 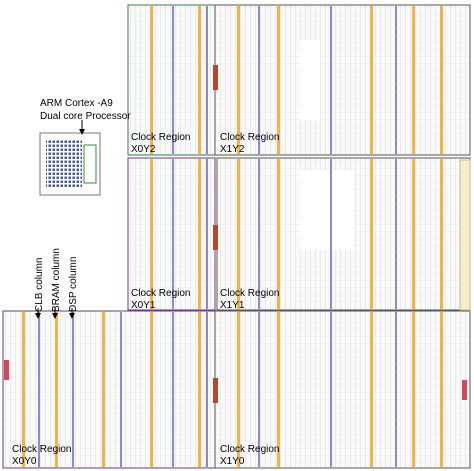 What do you see at coordinates (64, 164) in the screenshot?
I see `arm-cores` at bounding box center [64, 164].